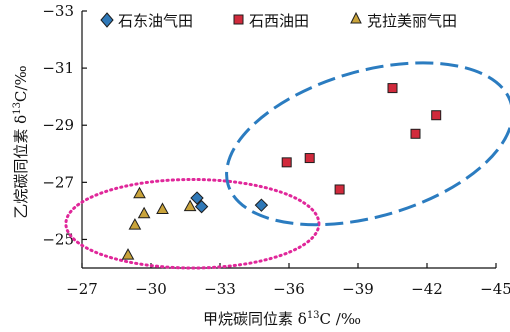 This screenshot has height=332, width=510. I want to click on x-tick-label: −45, so click(495, 289).